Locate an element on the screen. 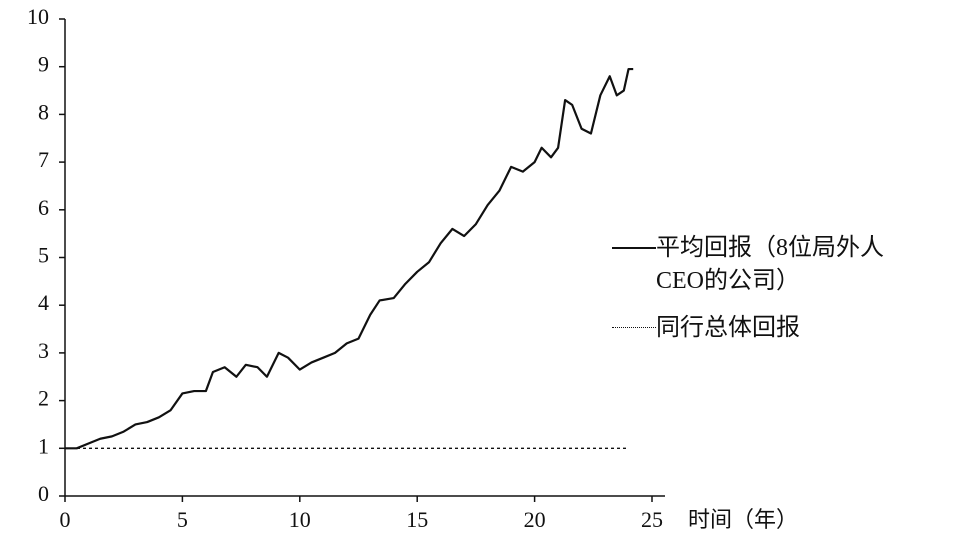 Image resolution: width=957 pixels, height=559 pixels. y-tick-label: 2 is located at coordinates (43, 398).